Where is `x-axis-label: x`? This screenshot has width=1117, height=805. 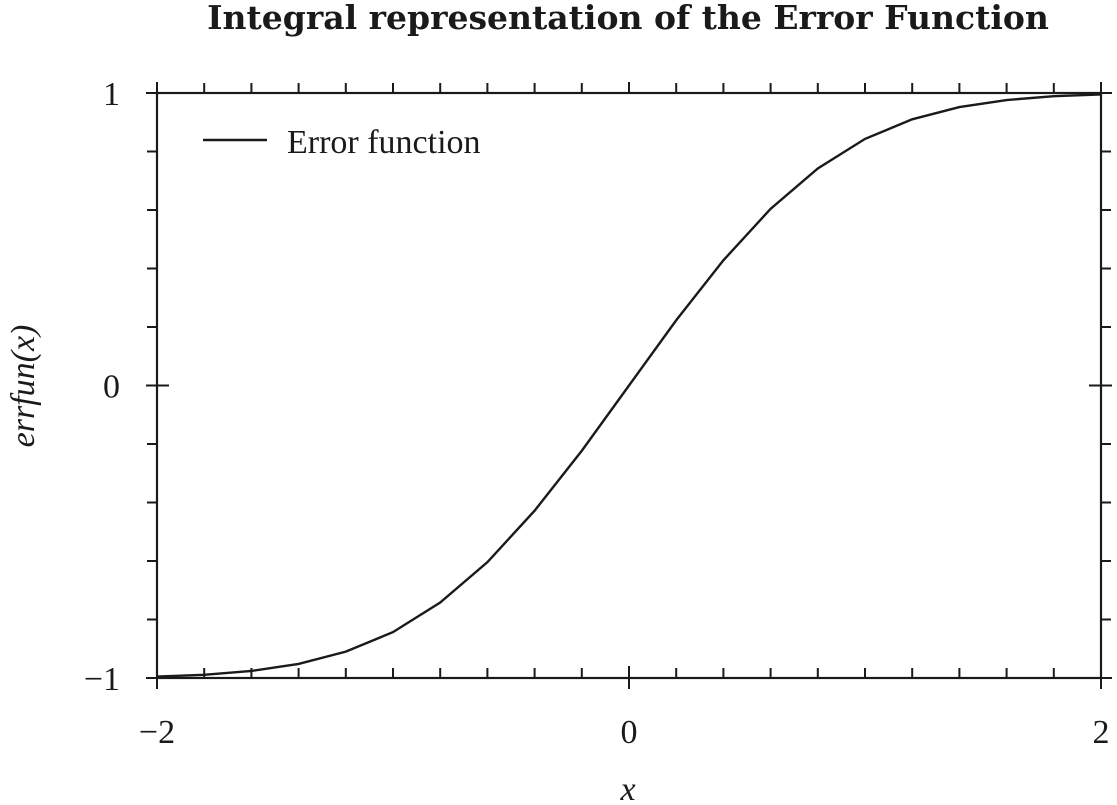 x-axis-label: x is located at coordinates (627, 788).